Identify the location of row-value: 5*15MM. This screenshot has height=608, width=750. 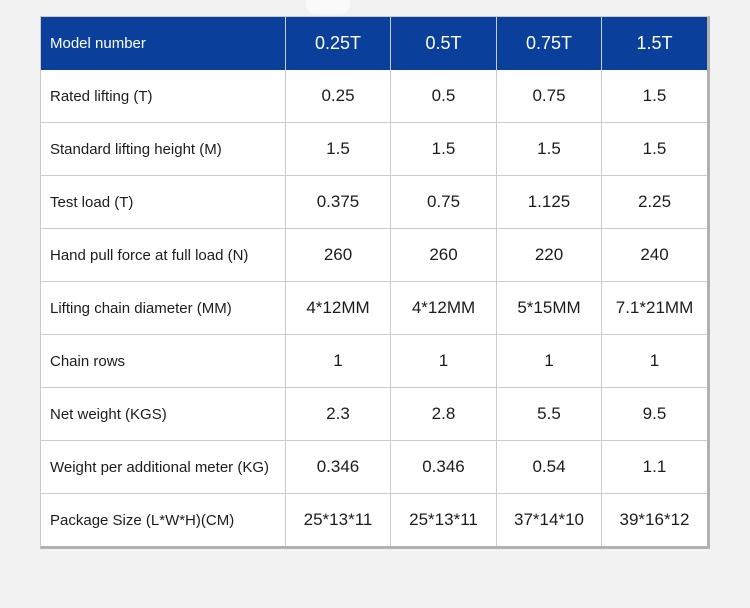
(549, 308).